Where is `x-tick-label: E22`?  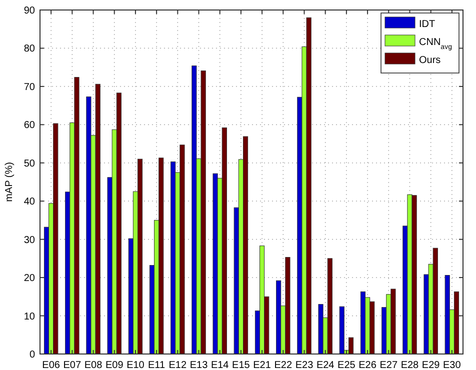
x-tick-label: E22 is located at coordinates (283, 365).